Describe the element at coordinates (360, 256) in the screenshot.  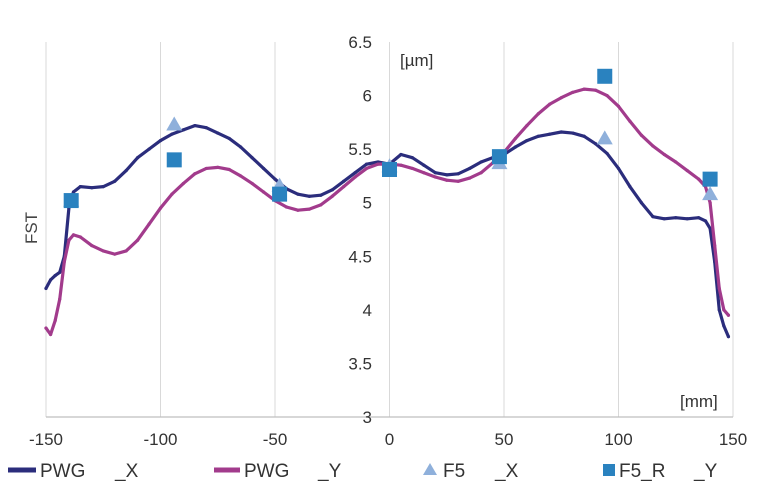
I see `y-tick-label-3: 4.5` at that location.